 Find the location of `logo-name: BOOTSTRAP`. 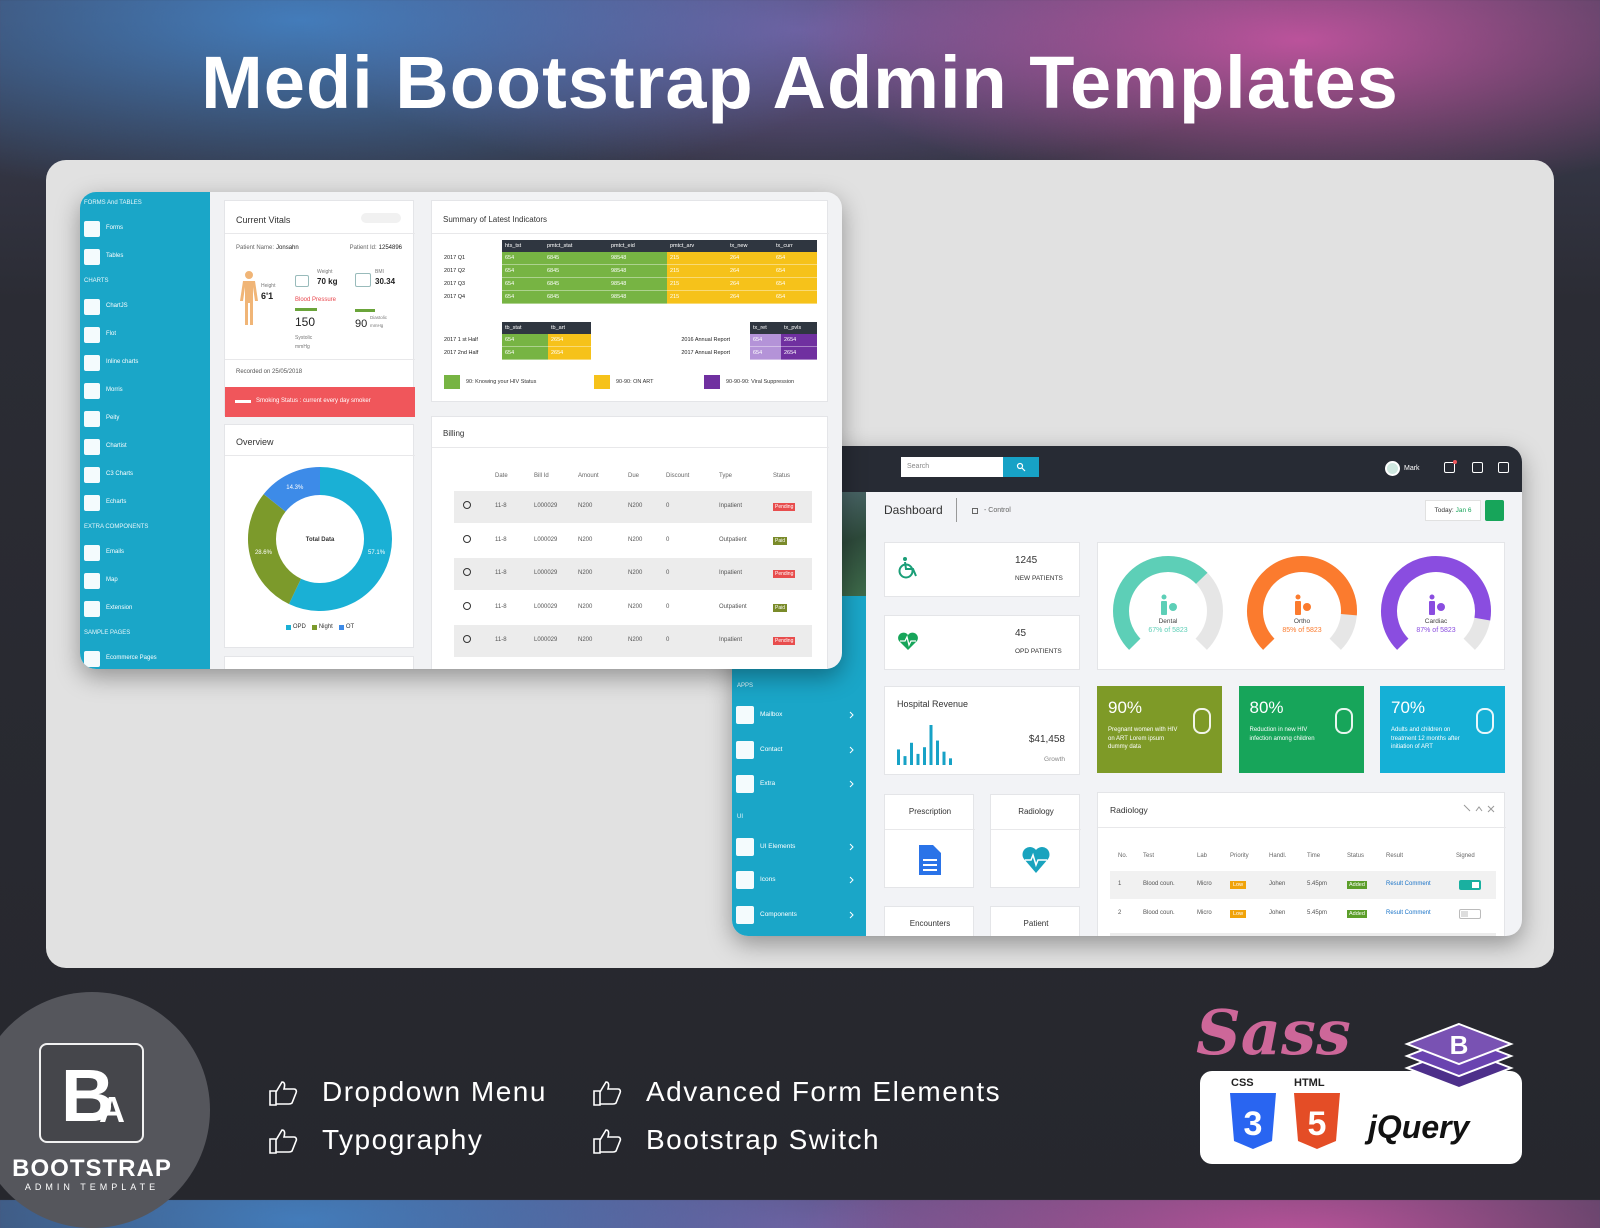

logo-name: BOOTSTRAP is located at coordinates (92, 1168).